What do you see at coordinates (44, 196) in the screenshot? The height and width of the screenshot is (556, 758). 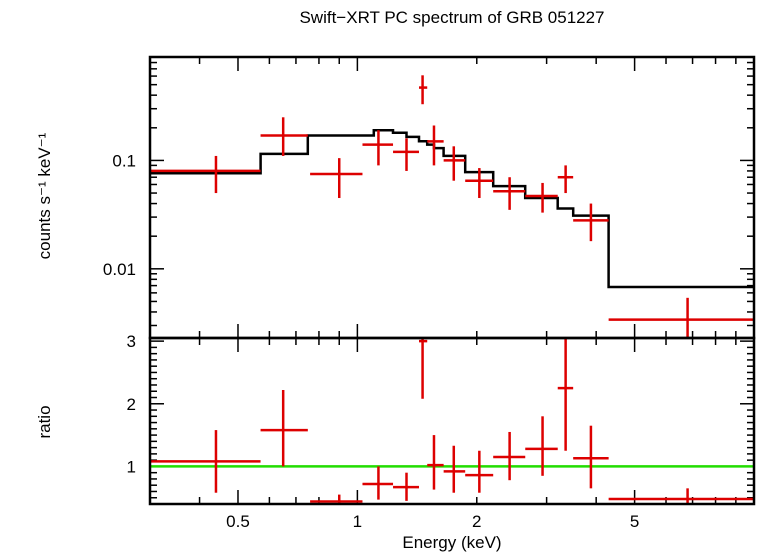 I see `top-y-axis-label: counts s⁻¹ keV⁻¹` at bounding box center [44, 196].